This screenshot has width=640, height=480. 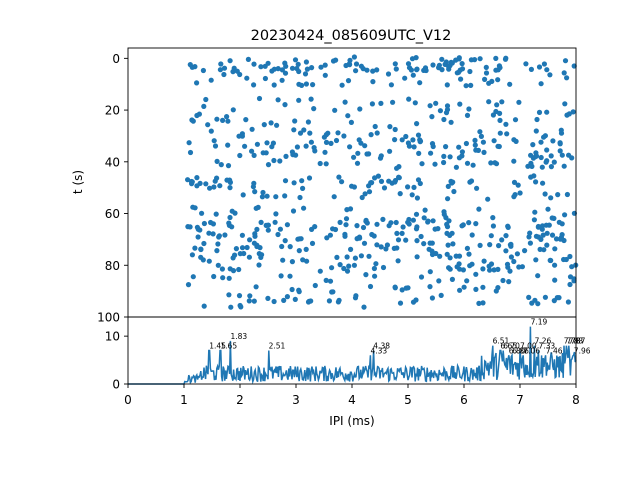 I want to click on x-tick-label: 8, so click(x=576, y=400).